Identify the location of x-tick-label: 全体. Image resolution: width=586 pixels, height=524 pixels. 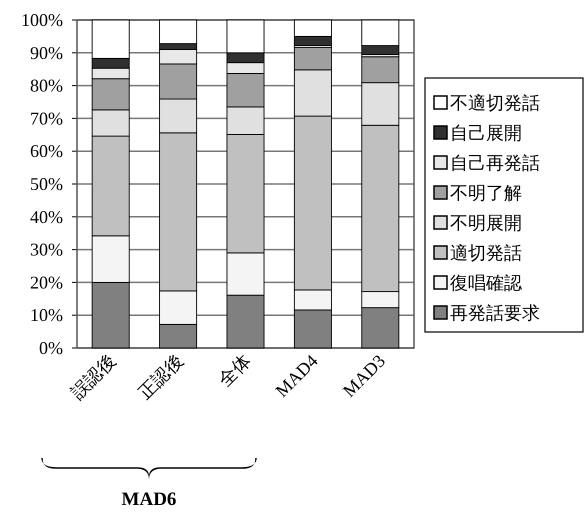
(234, 370).